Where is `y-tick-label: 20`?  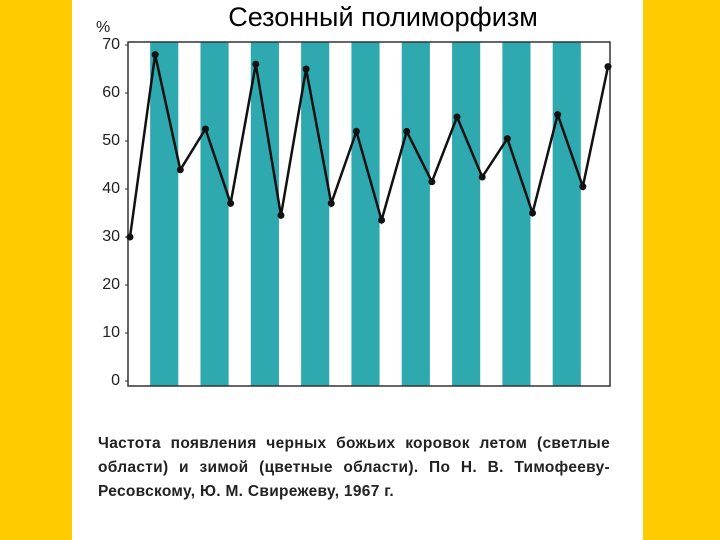 y-tick-label: 20 is located at coordinates (111, 284).